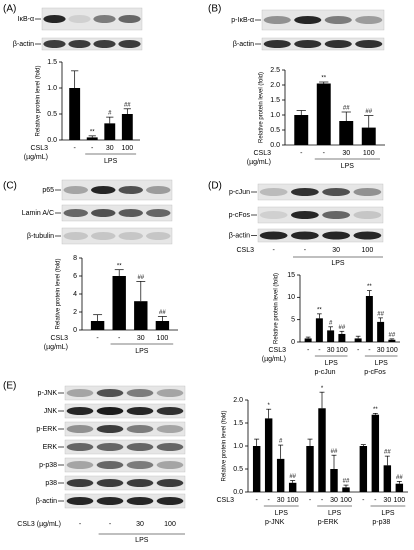 Image resolution: width=414 pixels, height=550 pixels. Describe the element at coordinates (293, 320) in the screenshot. I see `y-tick-label: 5` at that location.